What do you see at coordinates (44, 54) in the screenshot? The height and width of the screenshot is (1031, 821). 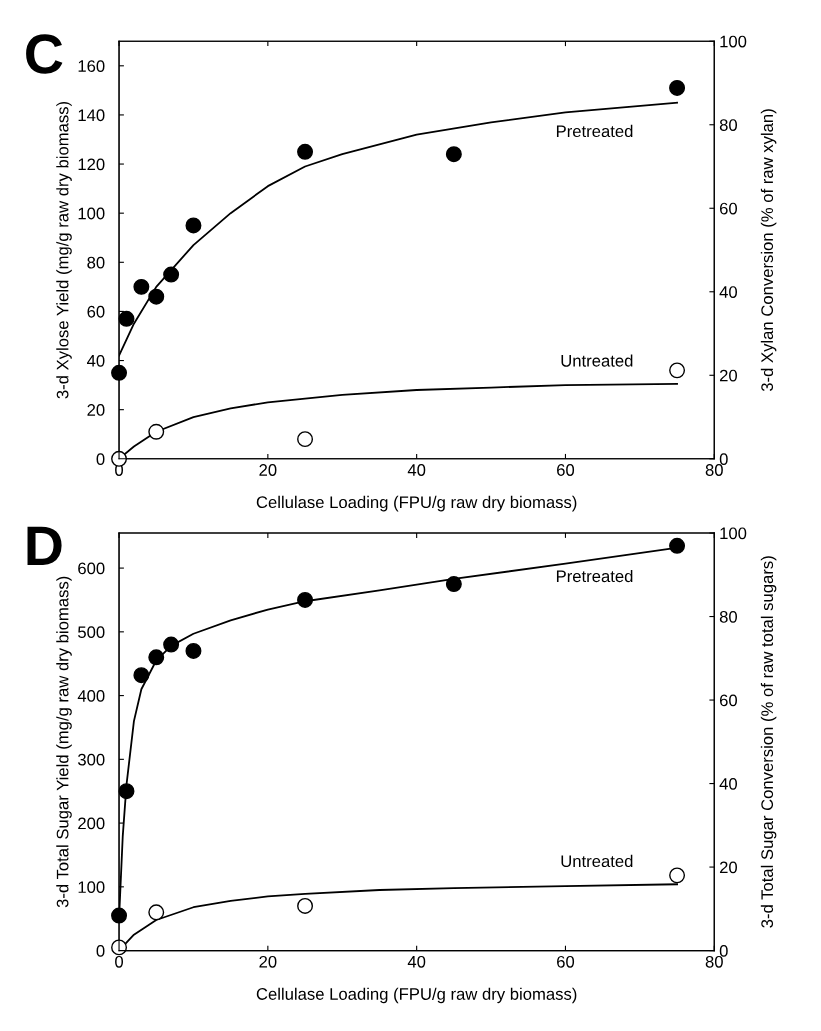 I see `text: C` at bounding box center [44, 54].